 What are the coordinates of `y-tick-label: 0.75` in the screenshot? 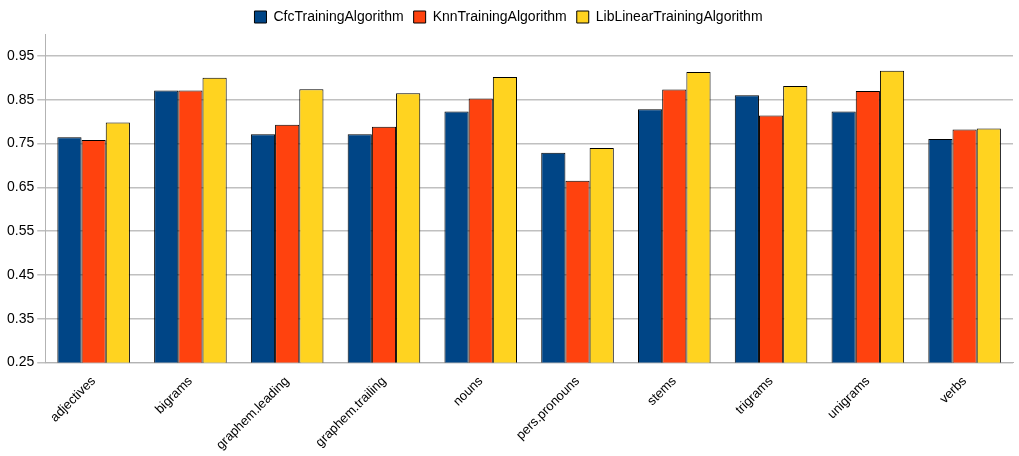 It's located at (21, 142).